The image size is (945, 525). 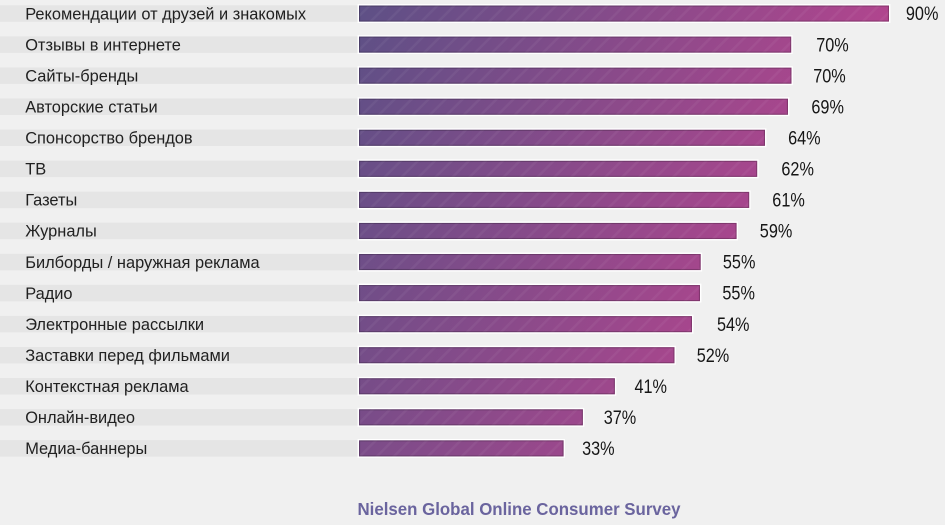 I want to click on svg-text: 59%, so click(x=776, y=232).